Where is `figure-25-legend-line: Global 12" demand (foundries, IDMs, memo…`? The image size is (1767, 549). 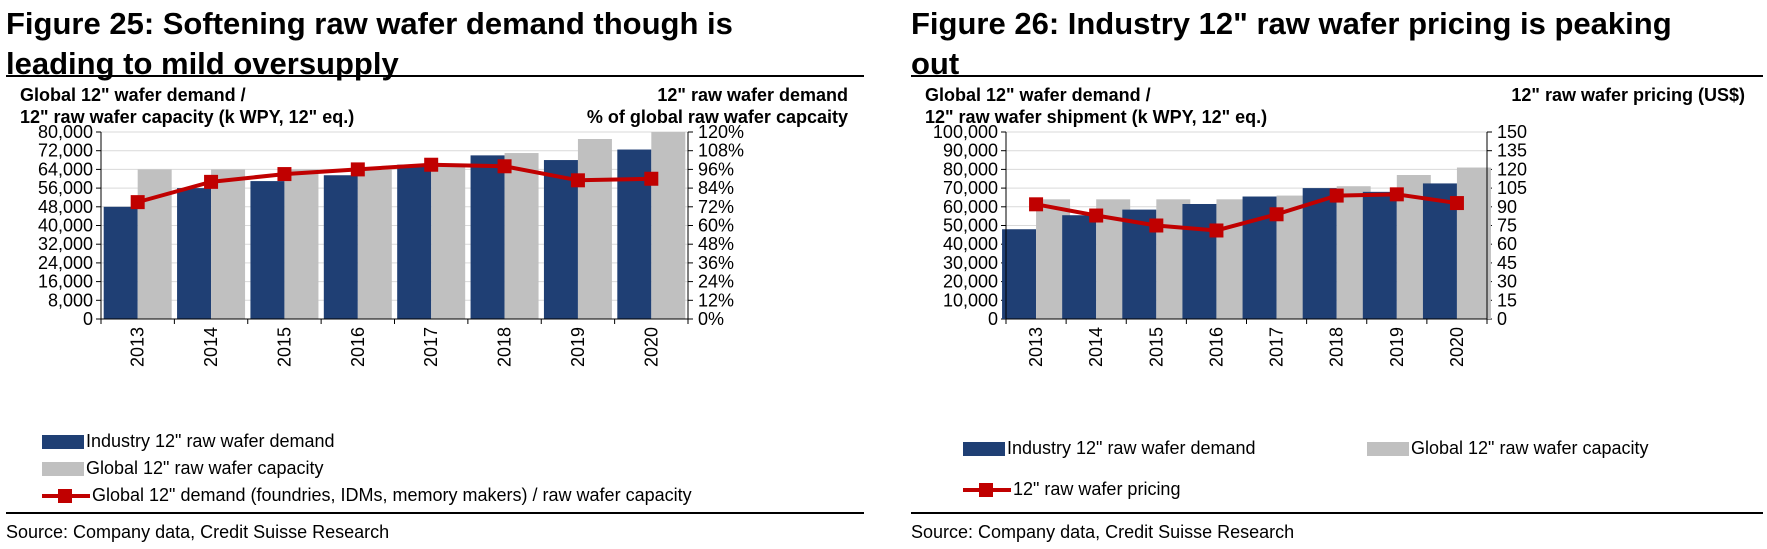
figure-25-legend-line: Global 12" demand (foundries, IDMs, memo… is located at coordinates (367, 495).